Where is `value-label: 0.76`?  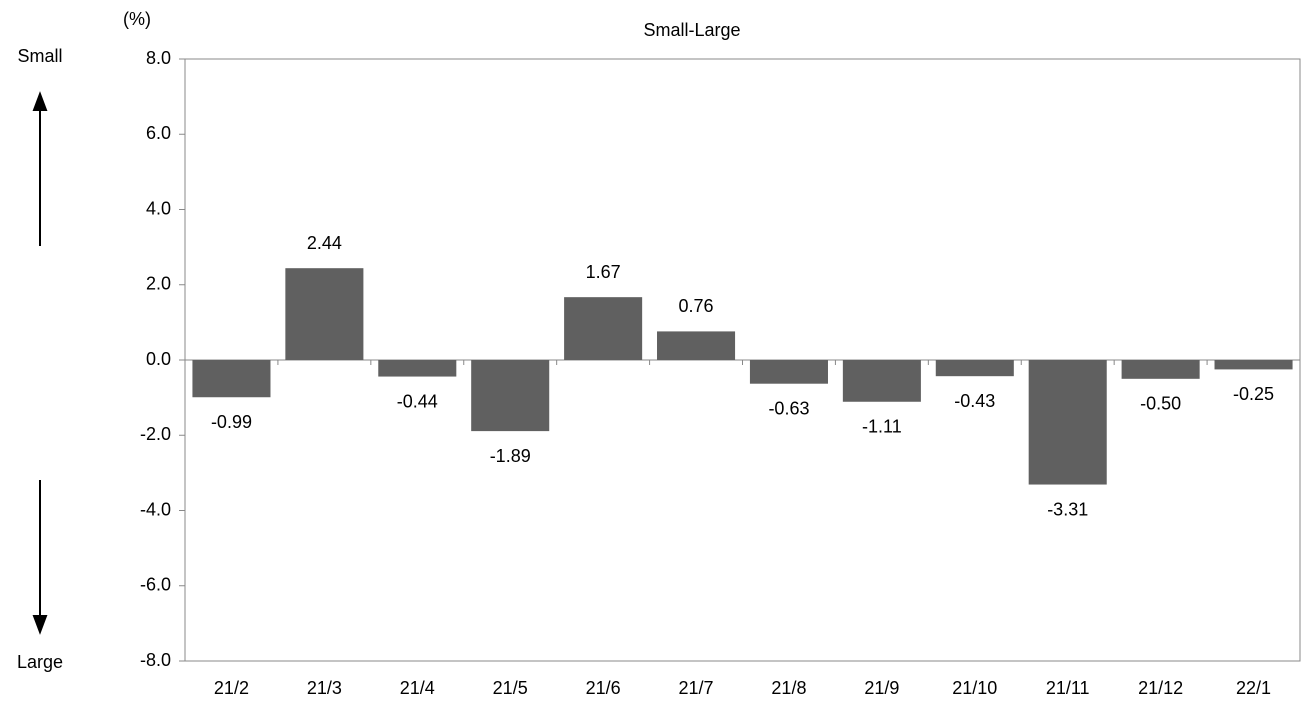 value-label: 0.76 is located at coordinates (696, 306).